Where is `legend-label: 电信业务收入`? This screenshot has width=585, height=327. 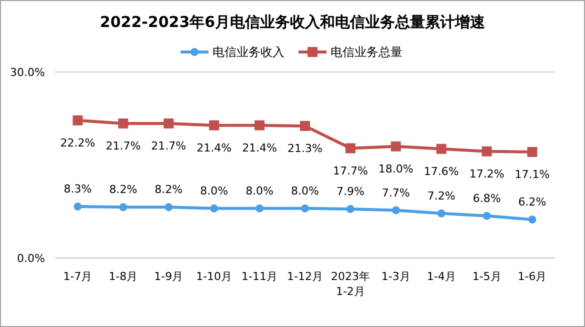
legend-label: 电信业务收入 is located at coordinates (248, 52).